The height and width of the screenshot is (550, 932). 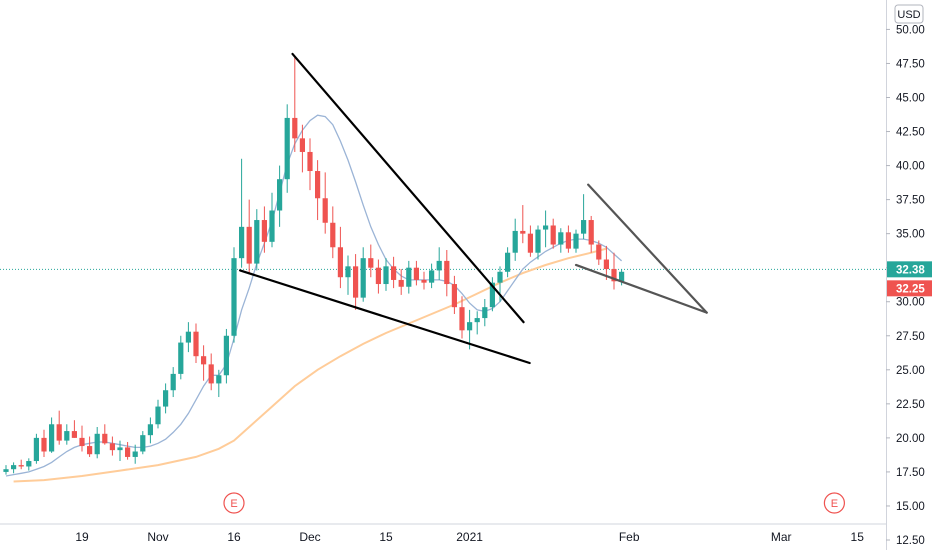 I want to click on currency-label: USD, so click(x=909, y=14).